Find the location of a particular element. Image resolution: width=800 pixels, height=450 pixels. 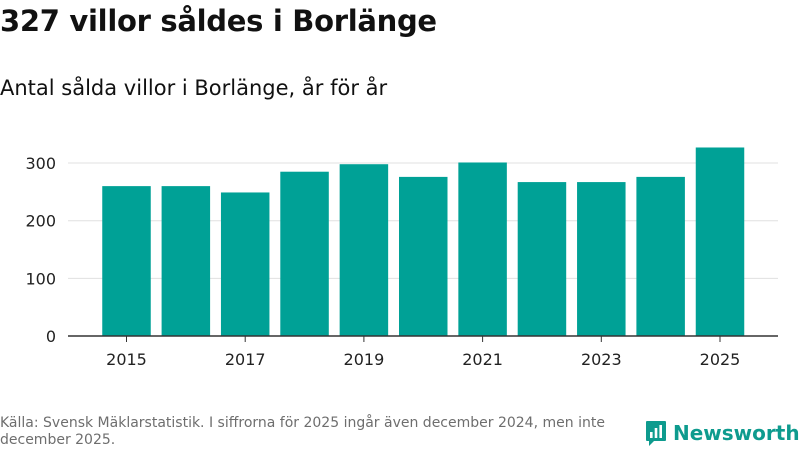

bar-2019 is located at coordinates (364, 250).